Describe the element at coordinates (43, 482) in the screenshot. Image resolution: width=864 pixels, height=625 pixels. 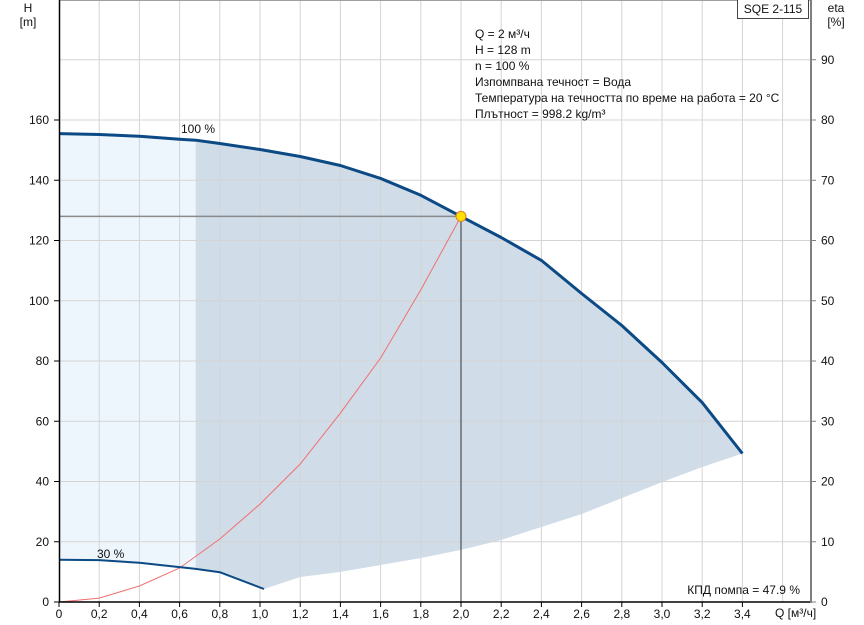
I see `y-tick-label: 40` at that location.